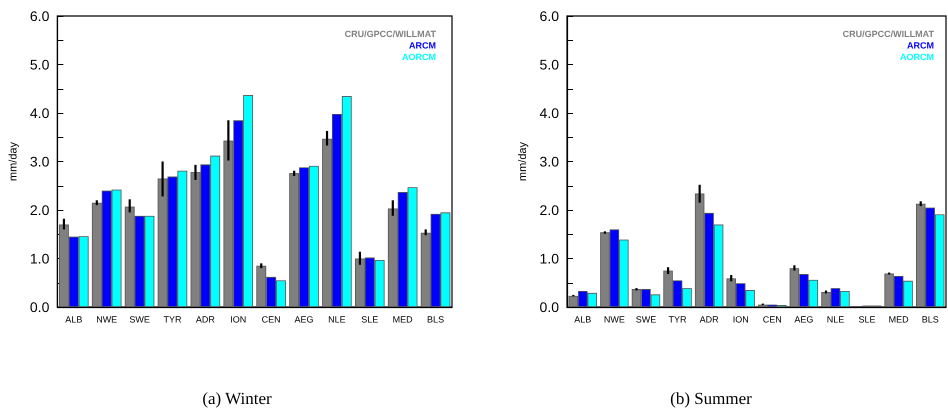 The image size is (948, 414). Describe the element at coordinates (711, 398) in the screenshot. I see `text: (b) Summer` at that location.